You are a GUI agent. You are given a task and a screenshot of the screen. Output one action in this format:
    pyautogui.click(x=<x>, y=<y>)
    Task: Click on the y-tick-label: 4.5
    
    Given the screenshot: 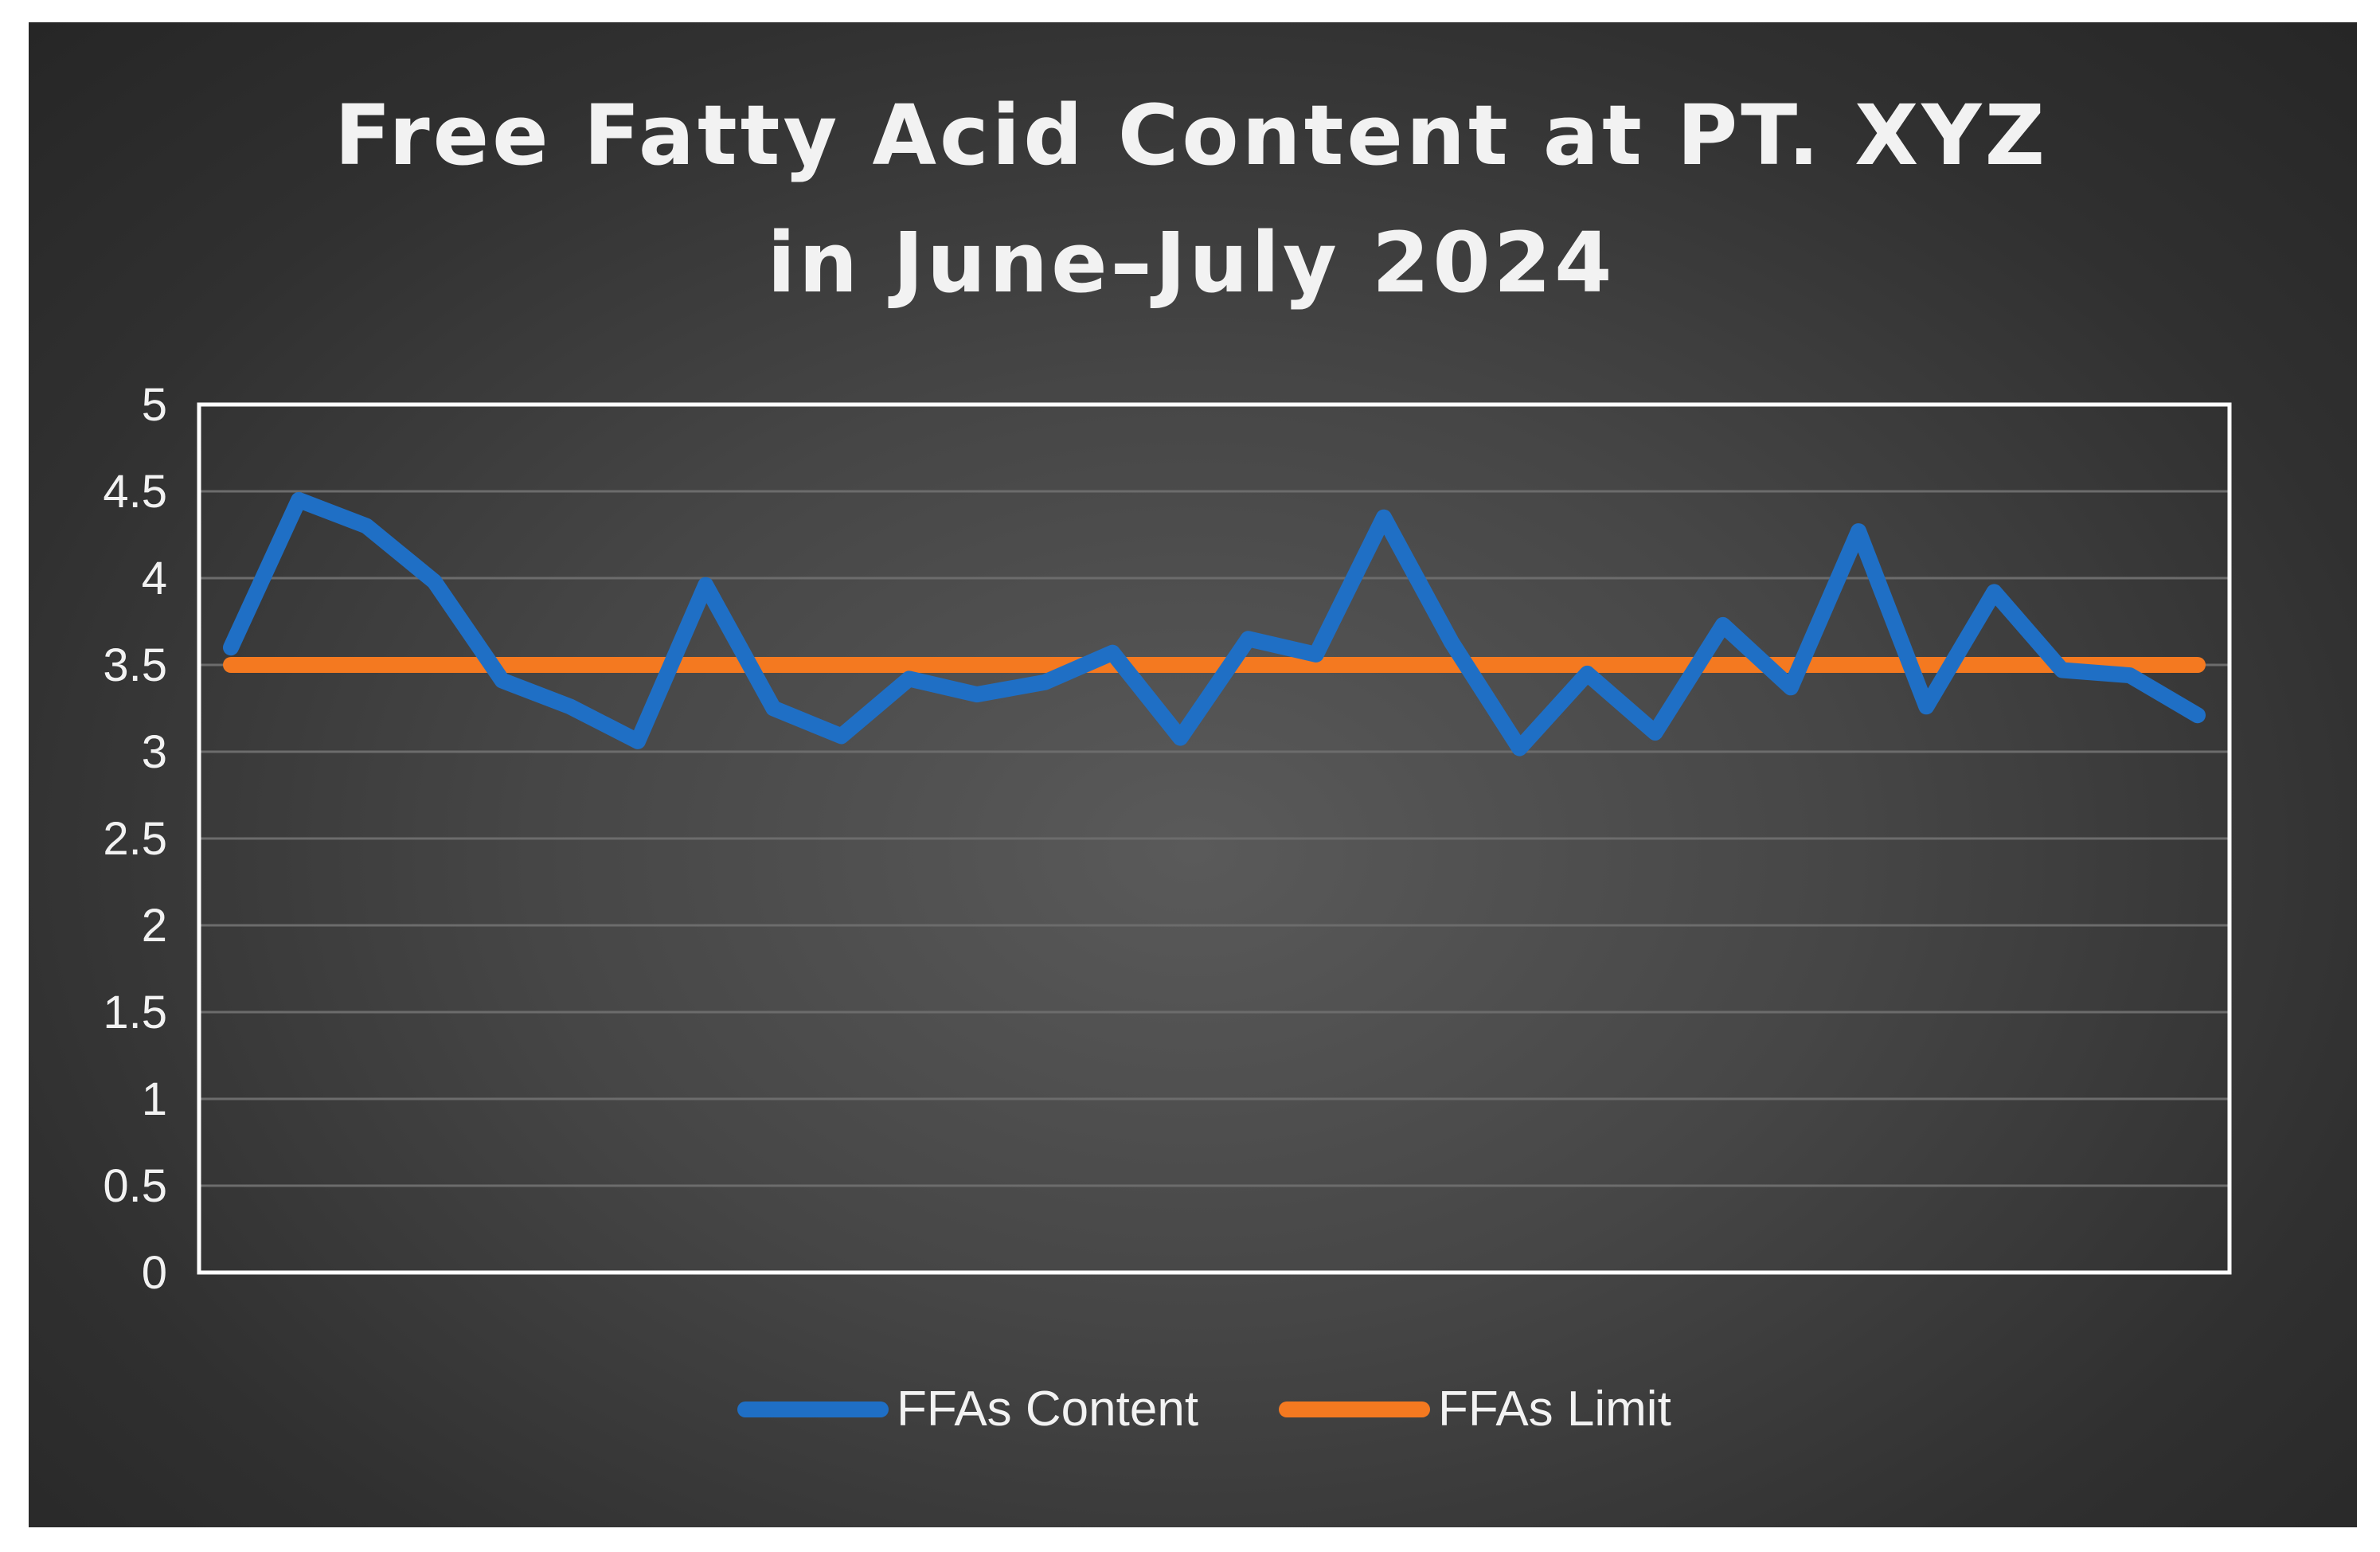 What is the action you would take?
    pyautogui.click(x=135, y=492)
    